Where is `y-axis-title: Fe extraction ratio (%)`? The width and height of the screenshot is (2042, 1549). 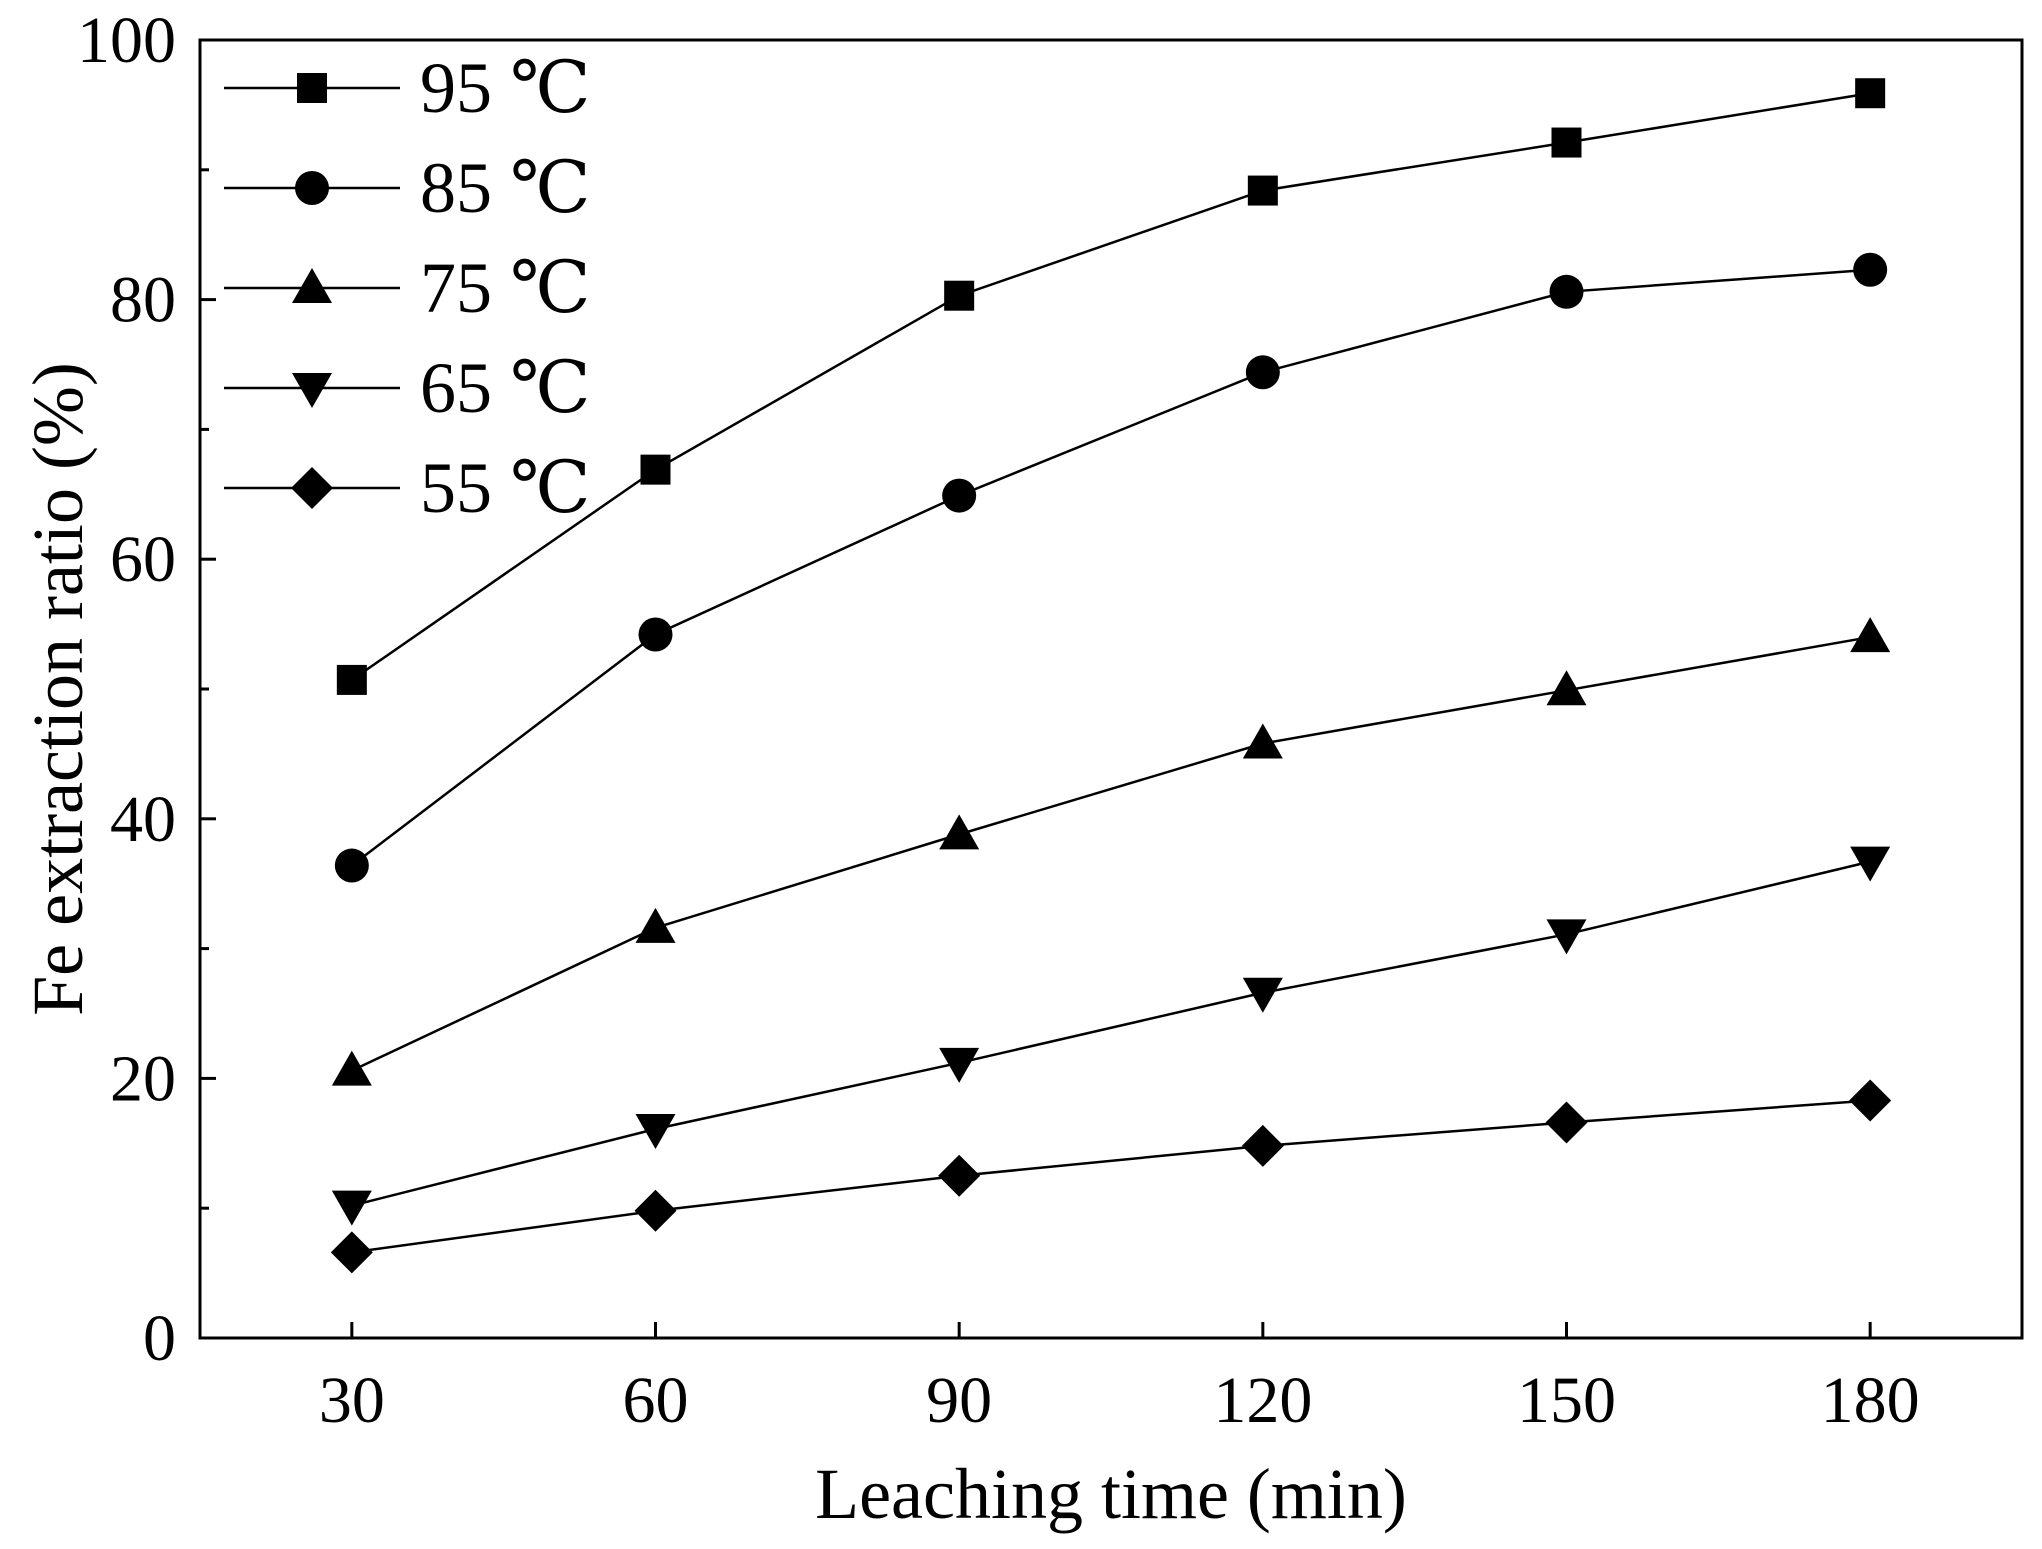
y-axis-title: Fe extraction ratio (%) is located at coordinates (58, 689).